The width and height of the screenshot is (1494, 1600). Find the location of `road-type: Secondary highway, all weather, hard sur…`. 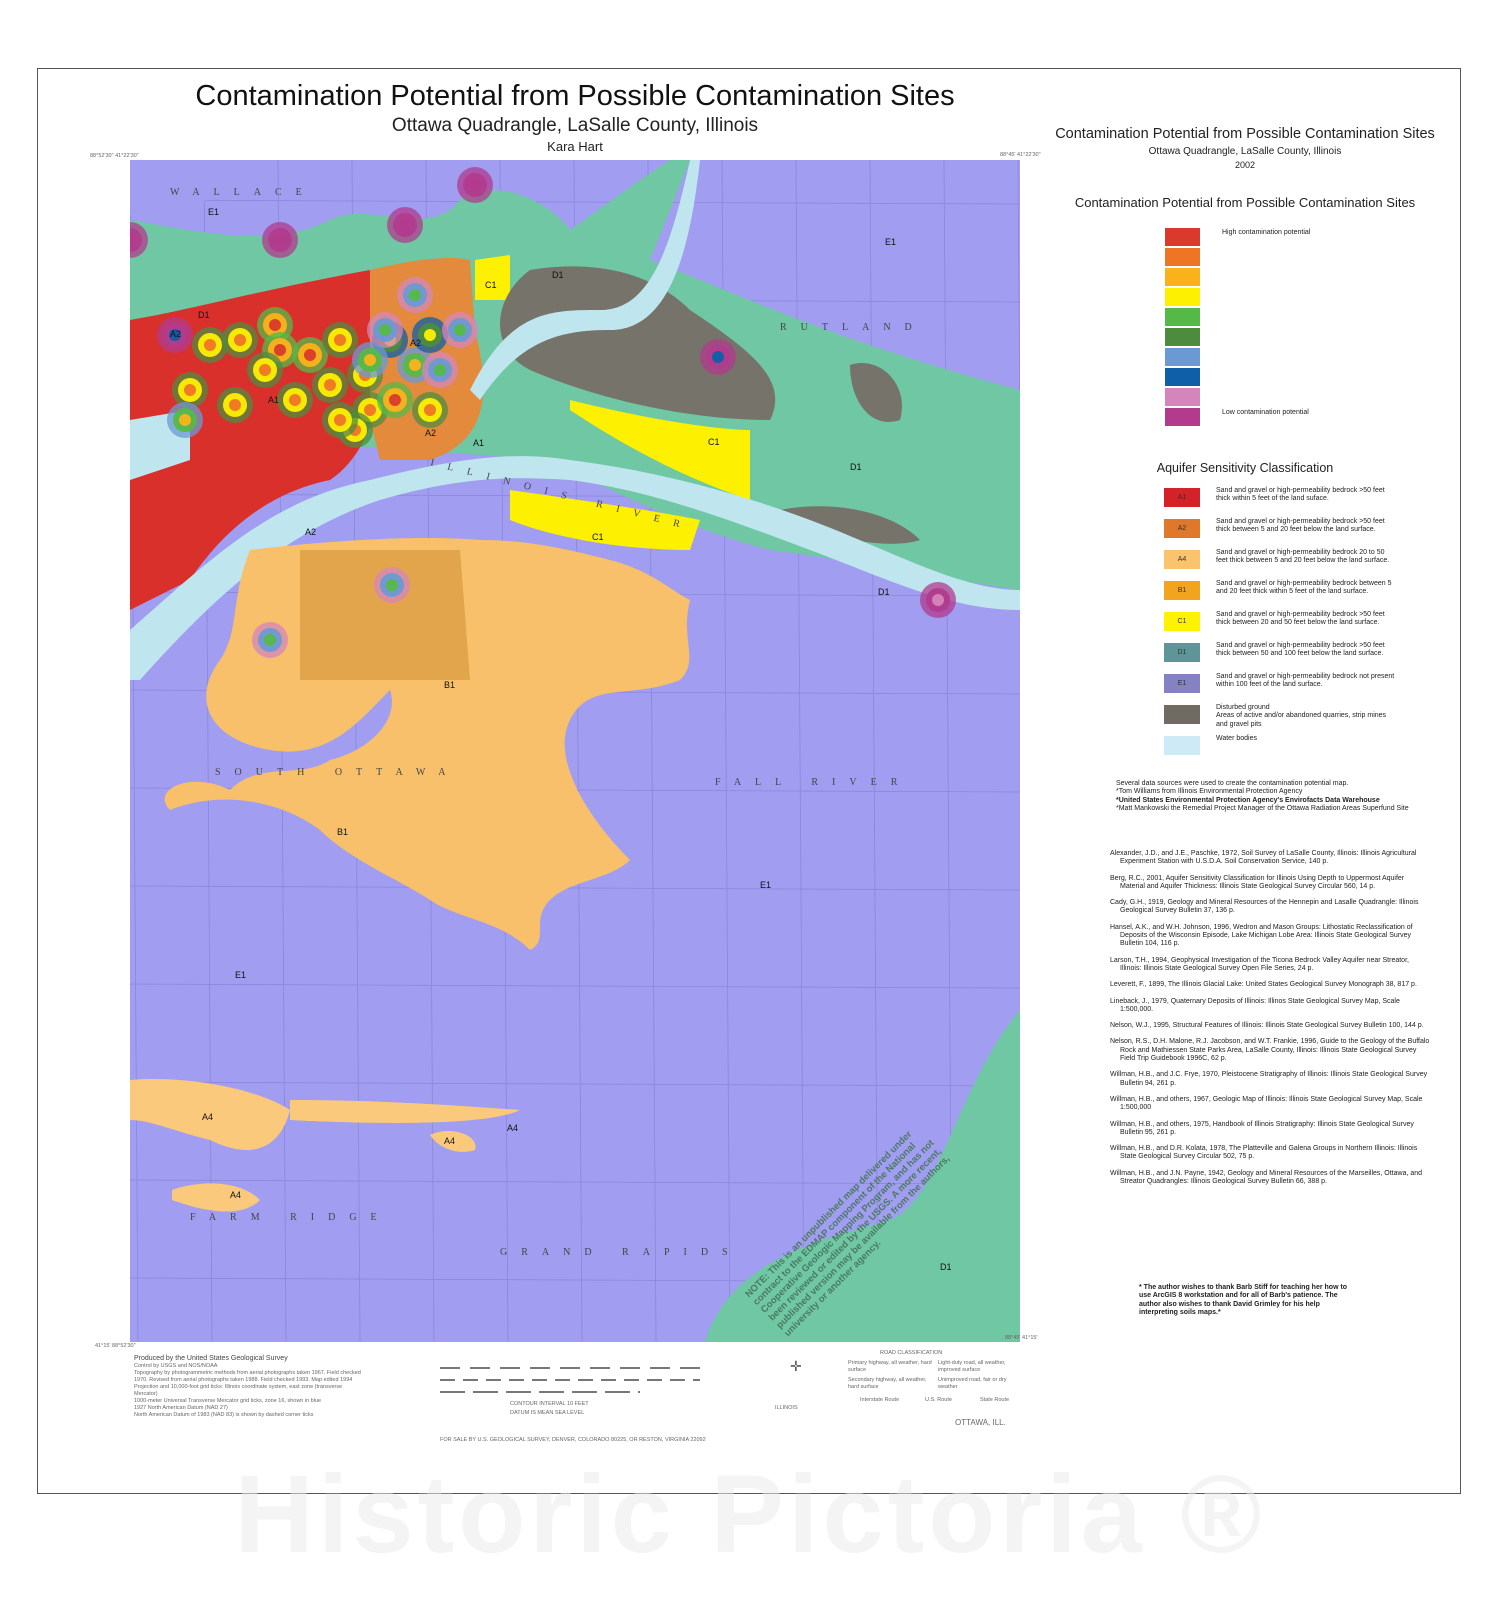

road-type: Secondary highway, all weather, hard sur… is located at coordinates (887, 1383).